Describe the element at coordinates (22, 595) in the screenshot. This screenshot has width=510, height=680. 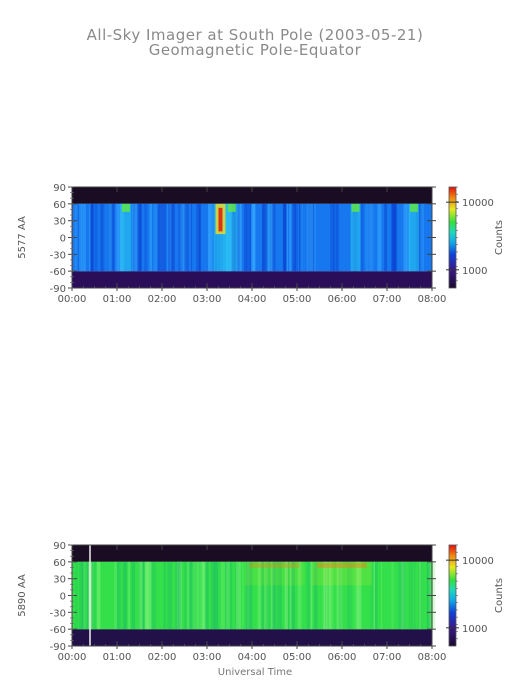
I see `y-axis-label: 5890 AA` at that location.